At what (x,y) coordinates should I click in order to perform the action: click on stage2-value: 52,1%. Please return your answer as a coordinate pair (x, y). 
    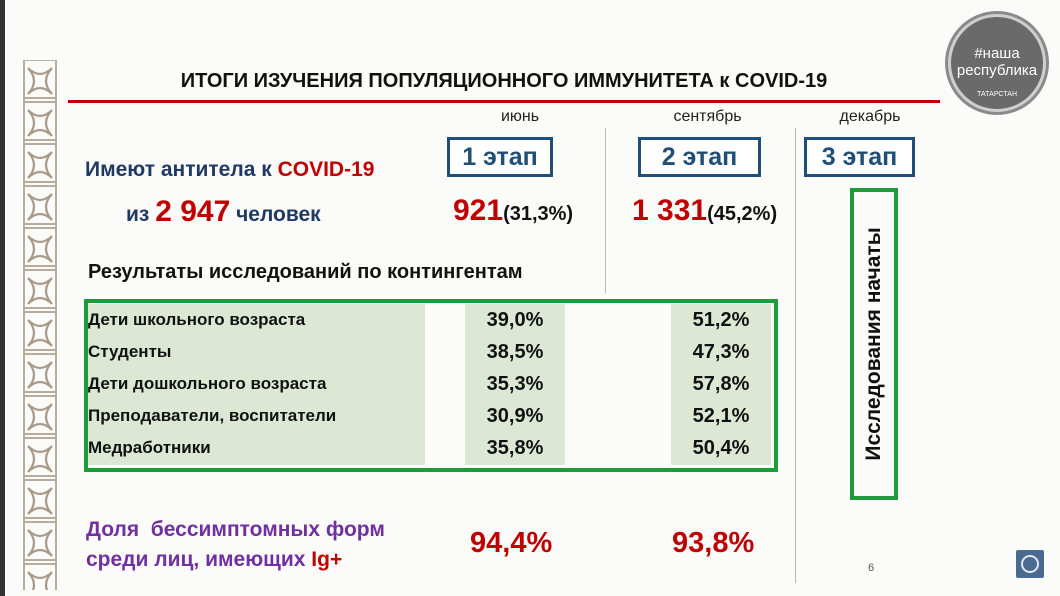
    Looking at the image, I should click on (721, 416).